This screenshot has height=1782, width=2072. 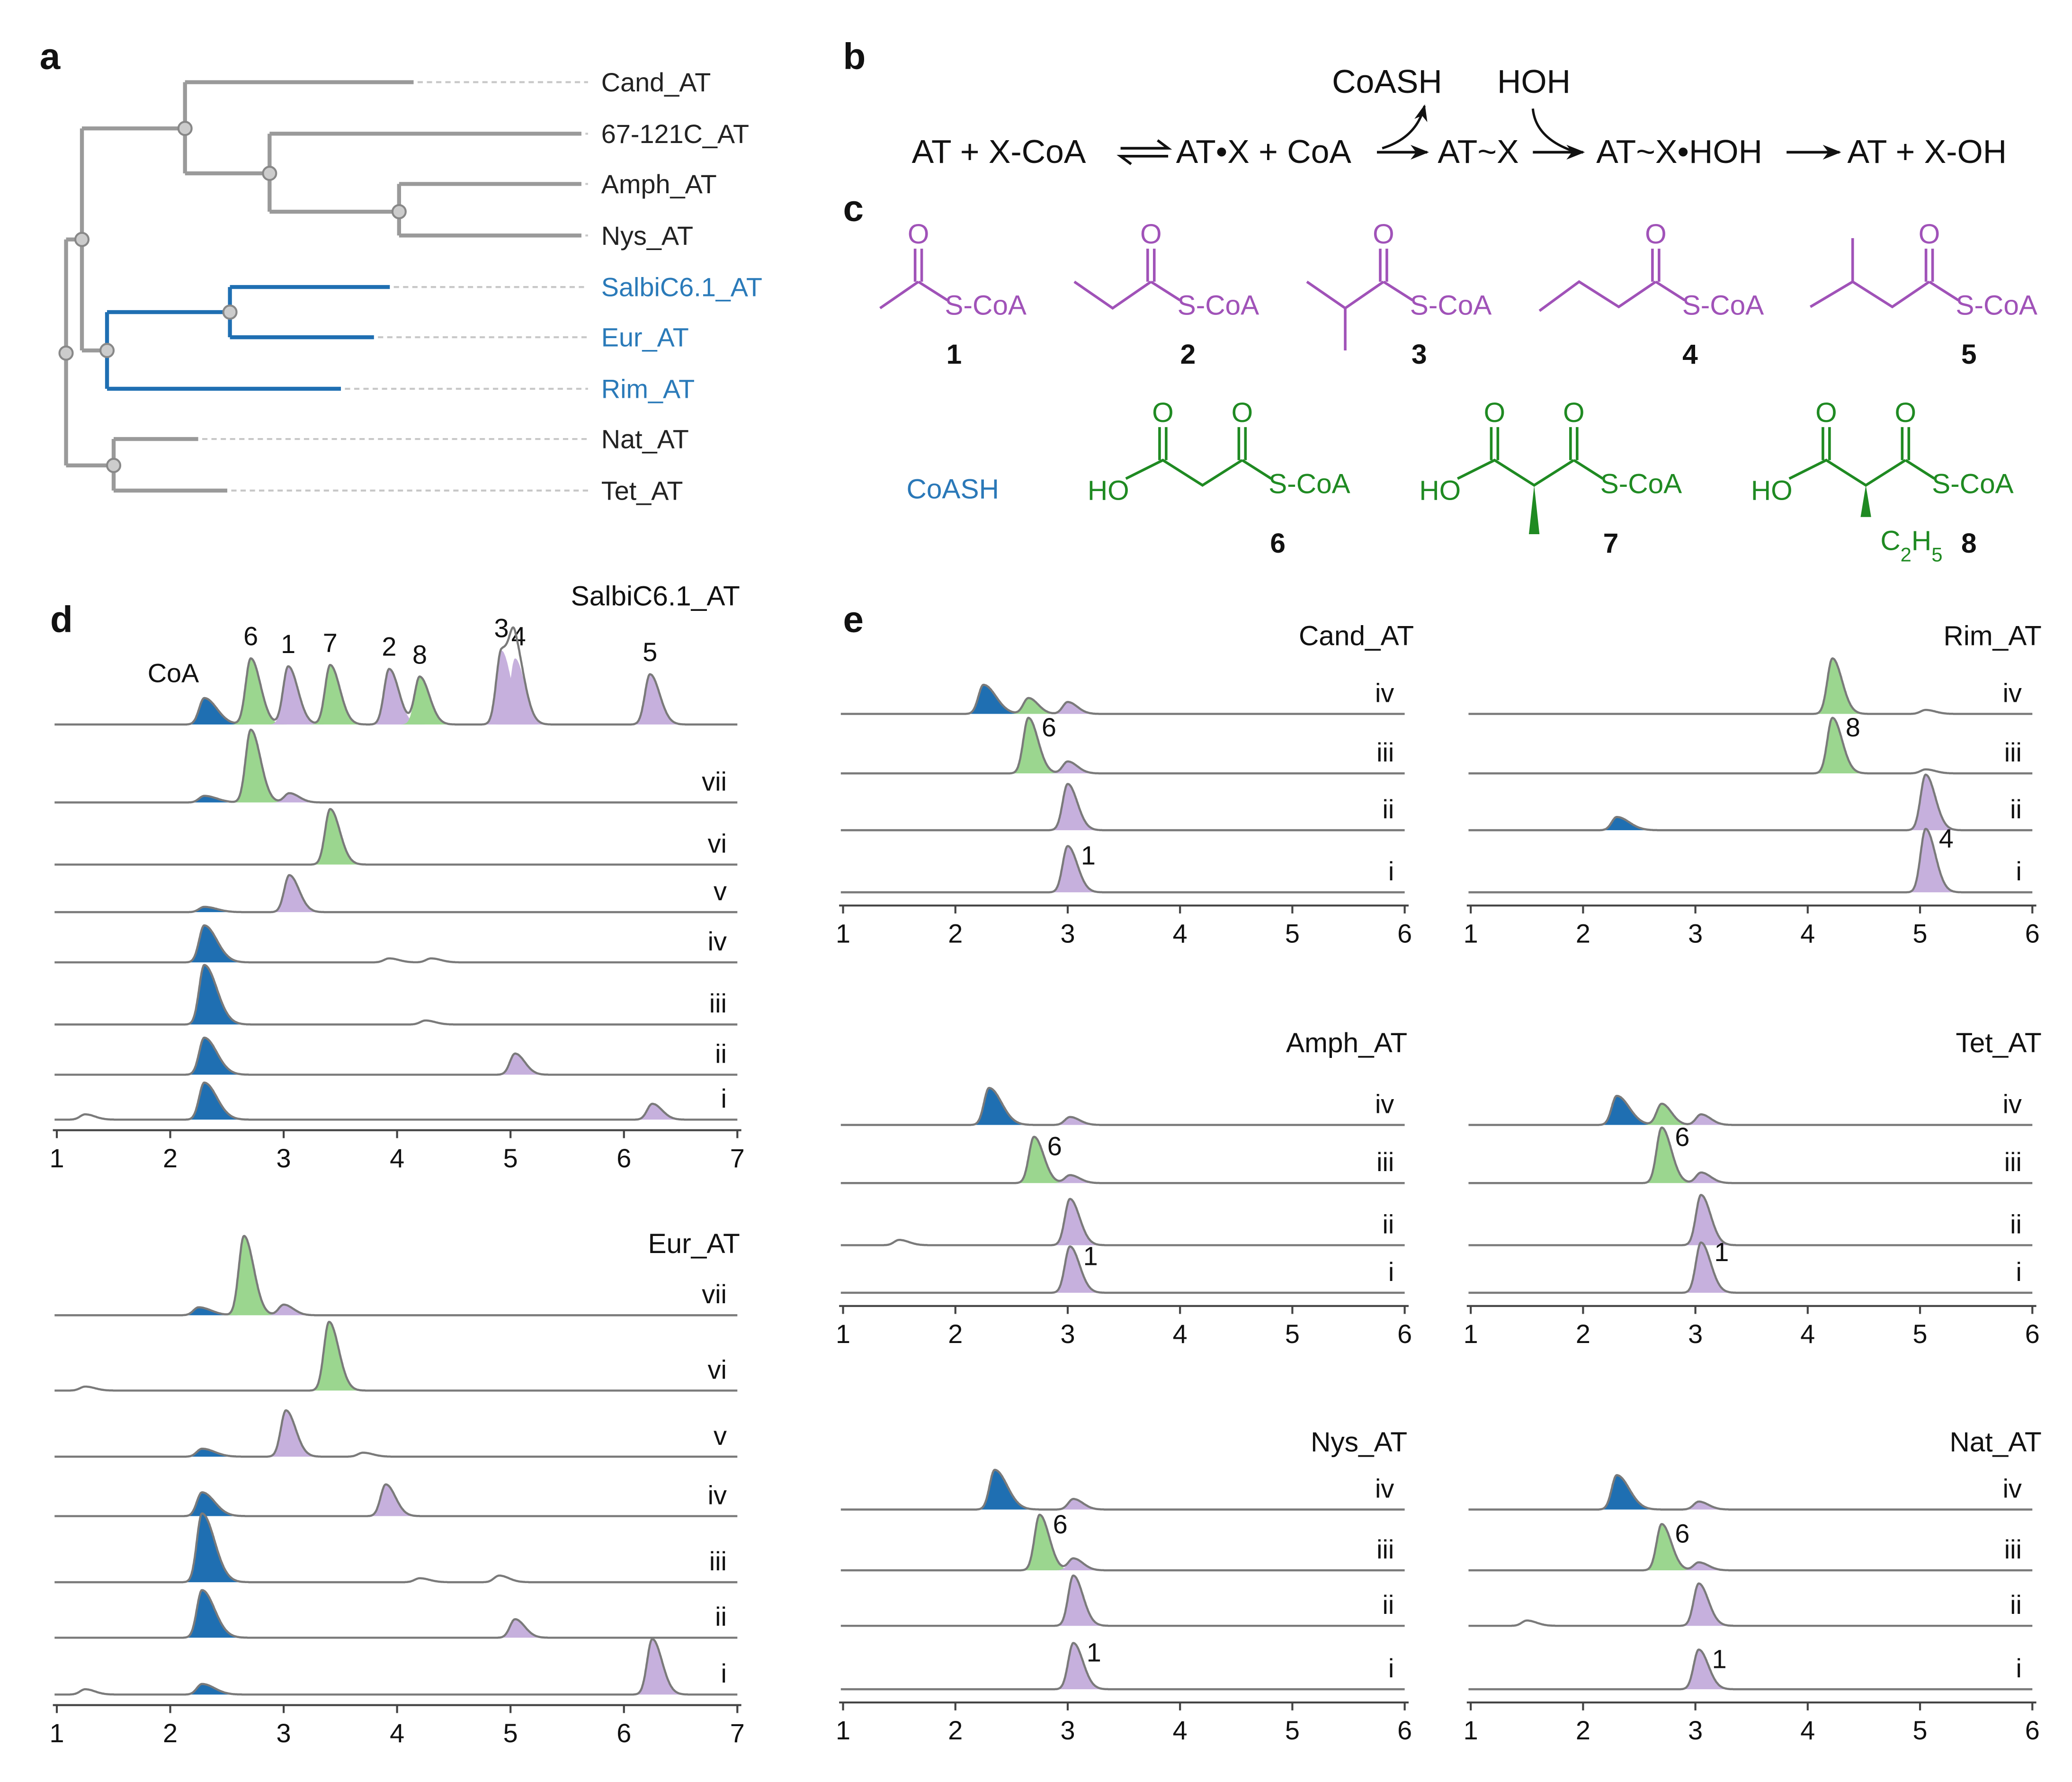 What do you see at coordinates (1552, 130) in the screenshot?
I see `water-arrow` at bounding box center [1552, 130].